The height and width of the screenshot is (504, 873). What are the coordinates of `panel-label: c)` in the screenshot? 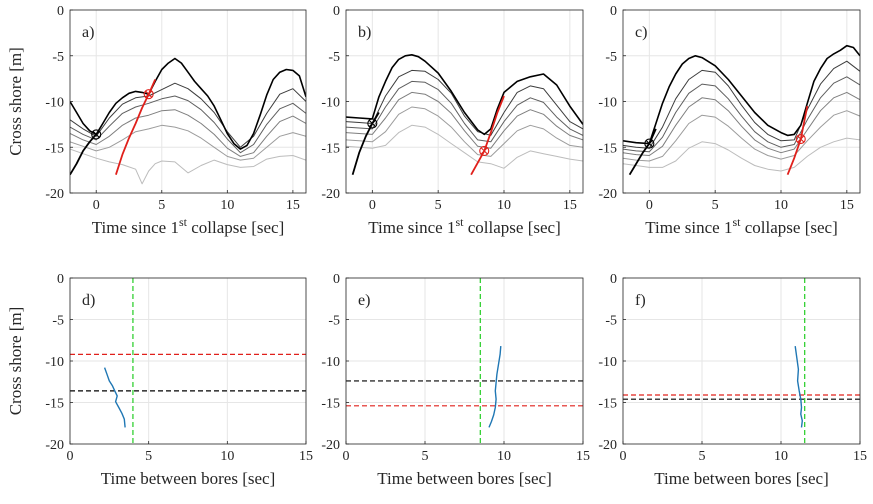 It's located at (641, 32).